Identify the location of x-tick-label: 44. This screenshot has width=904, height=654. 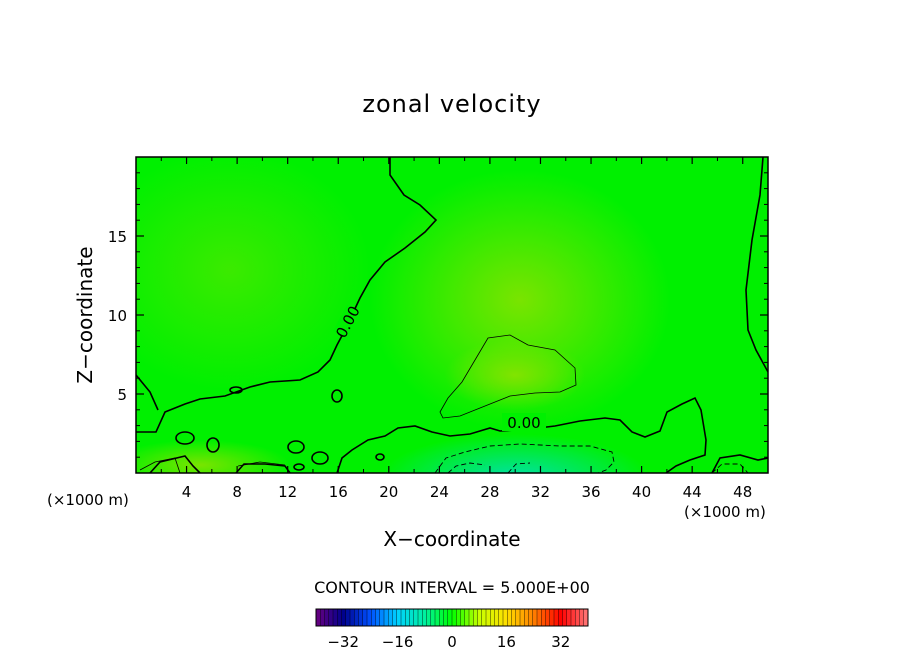
(692, 492).